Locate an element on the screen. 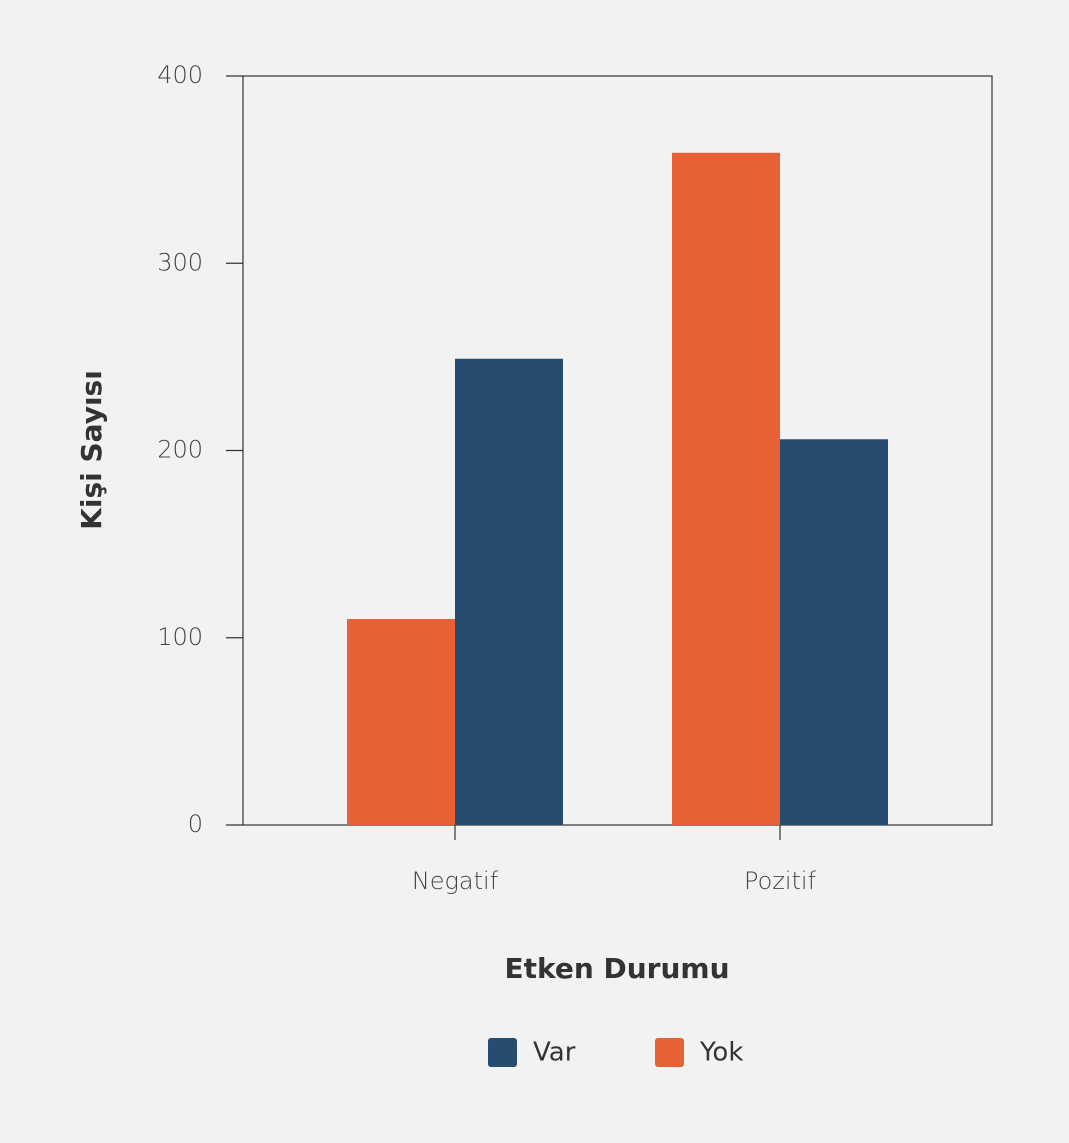 Image resolution: width=1069 pixels, height=1143 pixels. y-tick-label: 200 is located at coordinates (180, 450).